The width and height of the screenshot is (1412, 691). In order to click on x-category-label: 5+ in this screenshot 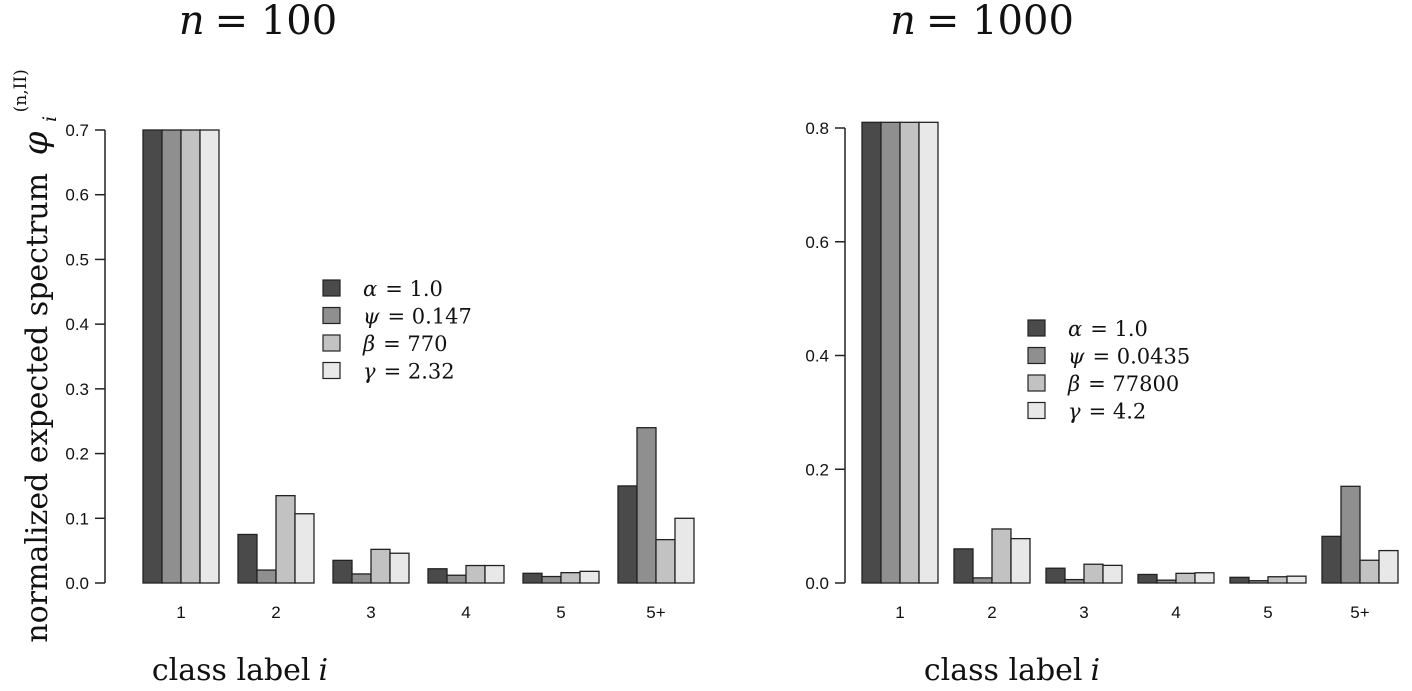, I will do `click(655, 612)`.